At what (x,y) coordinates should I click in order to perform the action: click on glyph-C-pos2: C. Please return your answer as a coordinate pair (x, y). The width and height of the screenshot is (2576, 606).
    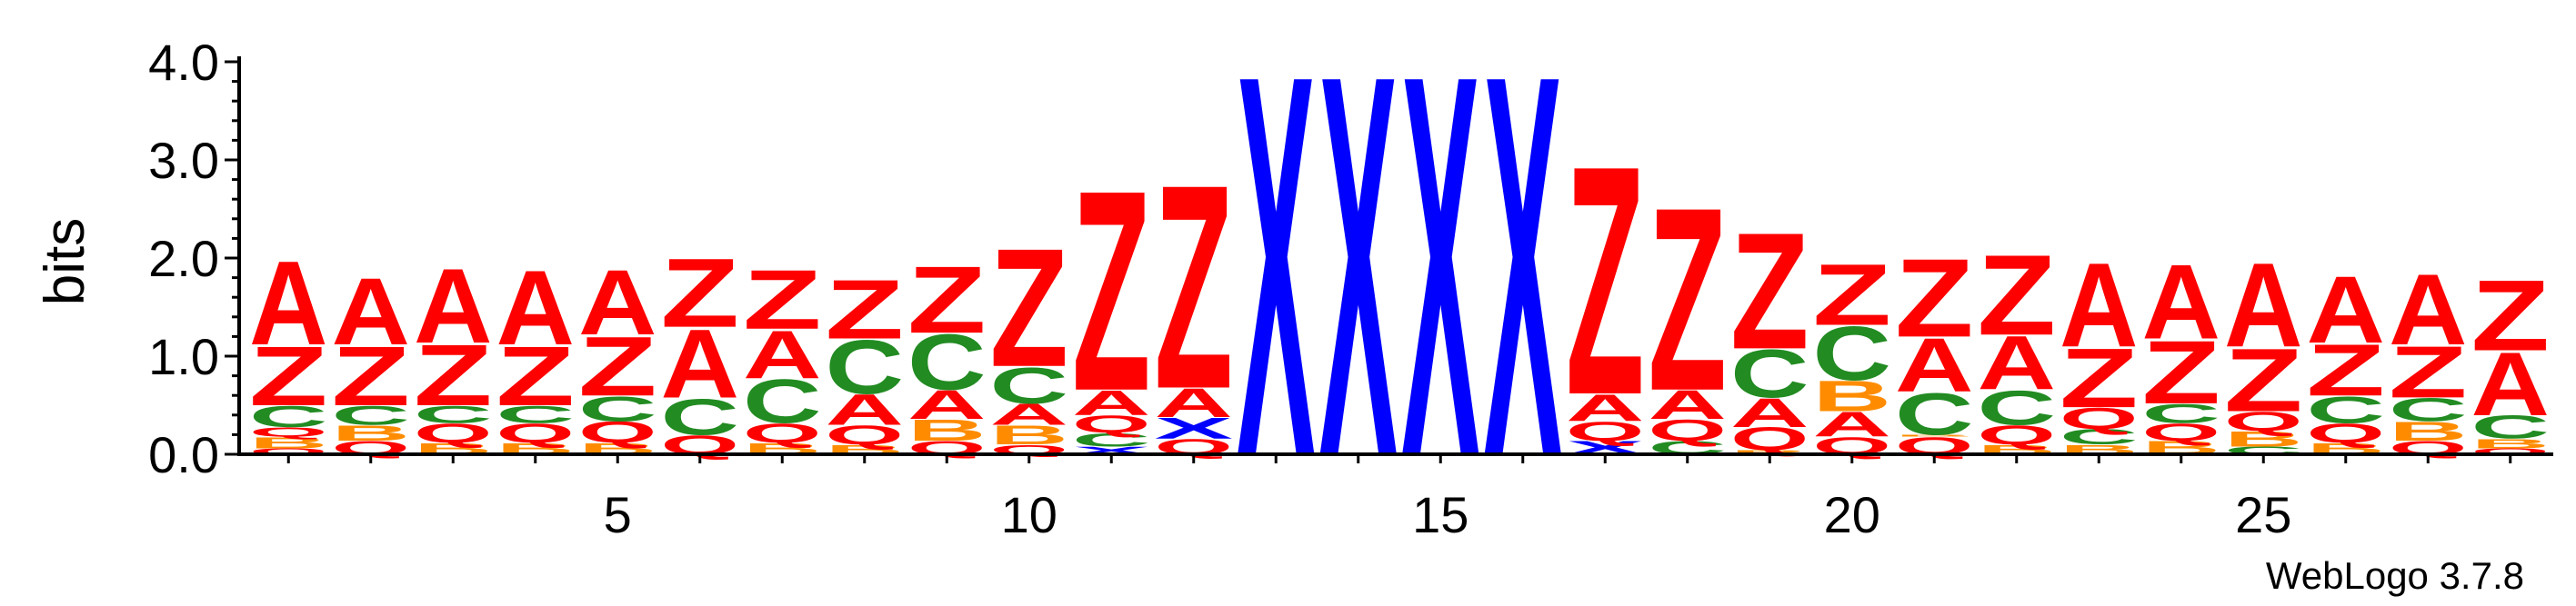
    Looking at the image, I should click on (371, 415).